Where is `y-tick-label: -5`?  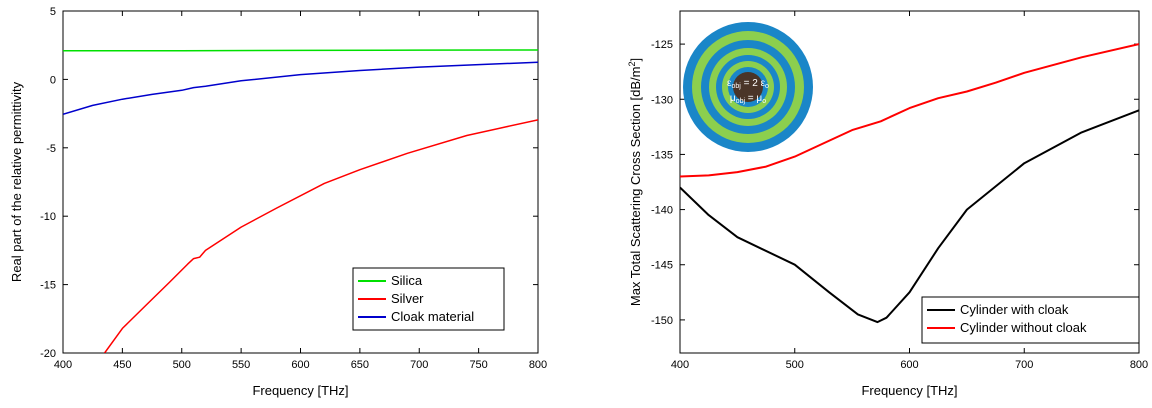
y-tick-label: -5 is located at coordinates (51, 149).